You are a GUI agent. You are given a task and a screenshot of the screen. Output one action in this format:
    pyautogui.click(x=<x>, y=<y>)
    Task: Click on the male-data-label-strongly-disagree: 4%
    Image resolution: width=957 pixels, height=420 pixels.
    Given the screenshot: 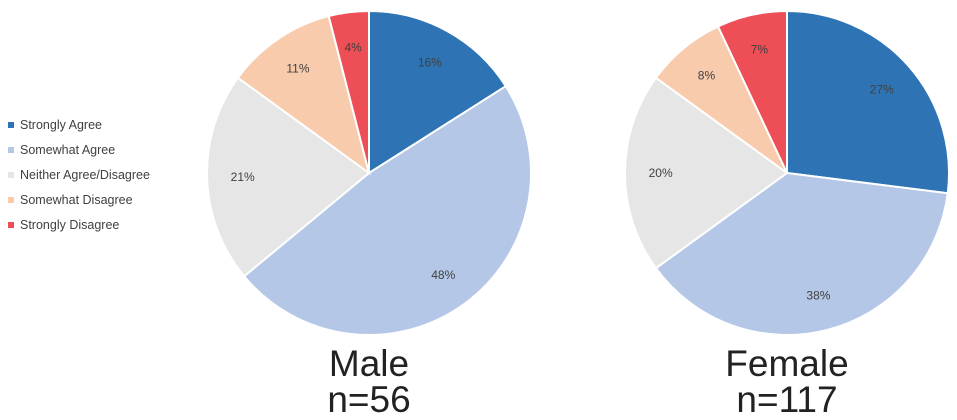 What is the action you would take?
    pyautogui.click(x=353, y=48)
    